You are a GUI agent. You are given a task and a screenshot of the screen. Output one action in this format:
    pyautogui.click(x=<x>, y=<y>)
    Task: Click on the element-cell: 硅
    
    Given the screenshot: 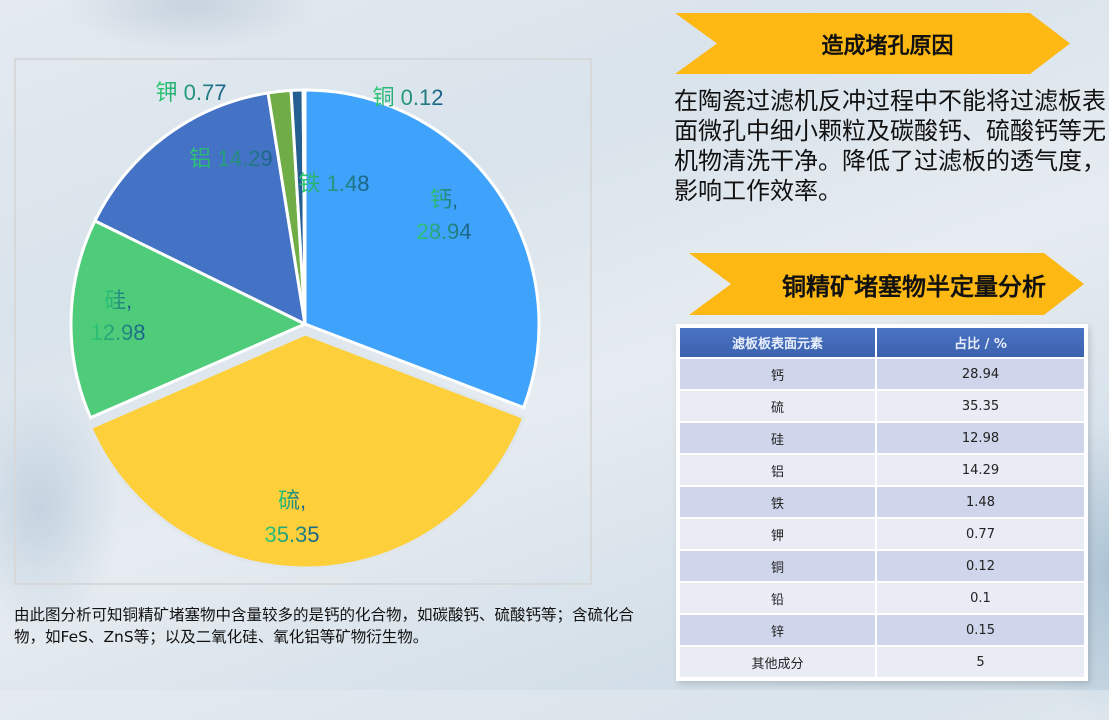 What is the action you would take?
    pyautogui.click(x=777, y=438)
    